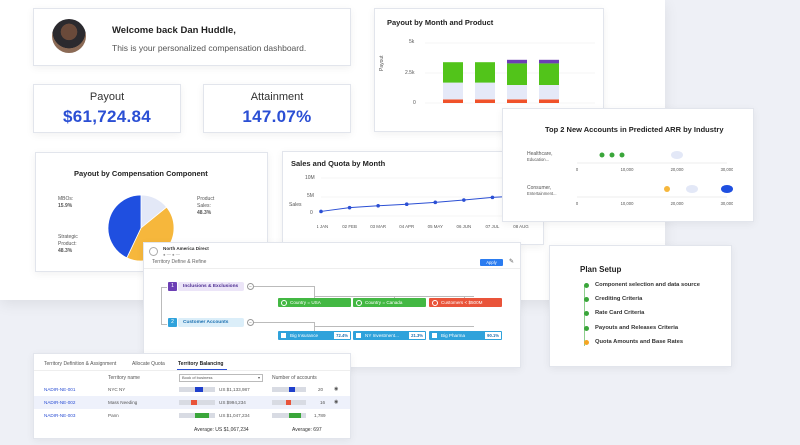 The width and height of the screenshot is (800, 445). I want to click on apply-button: Apply, so click(491, 262).